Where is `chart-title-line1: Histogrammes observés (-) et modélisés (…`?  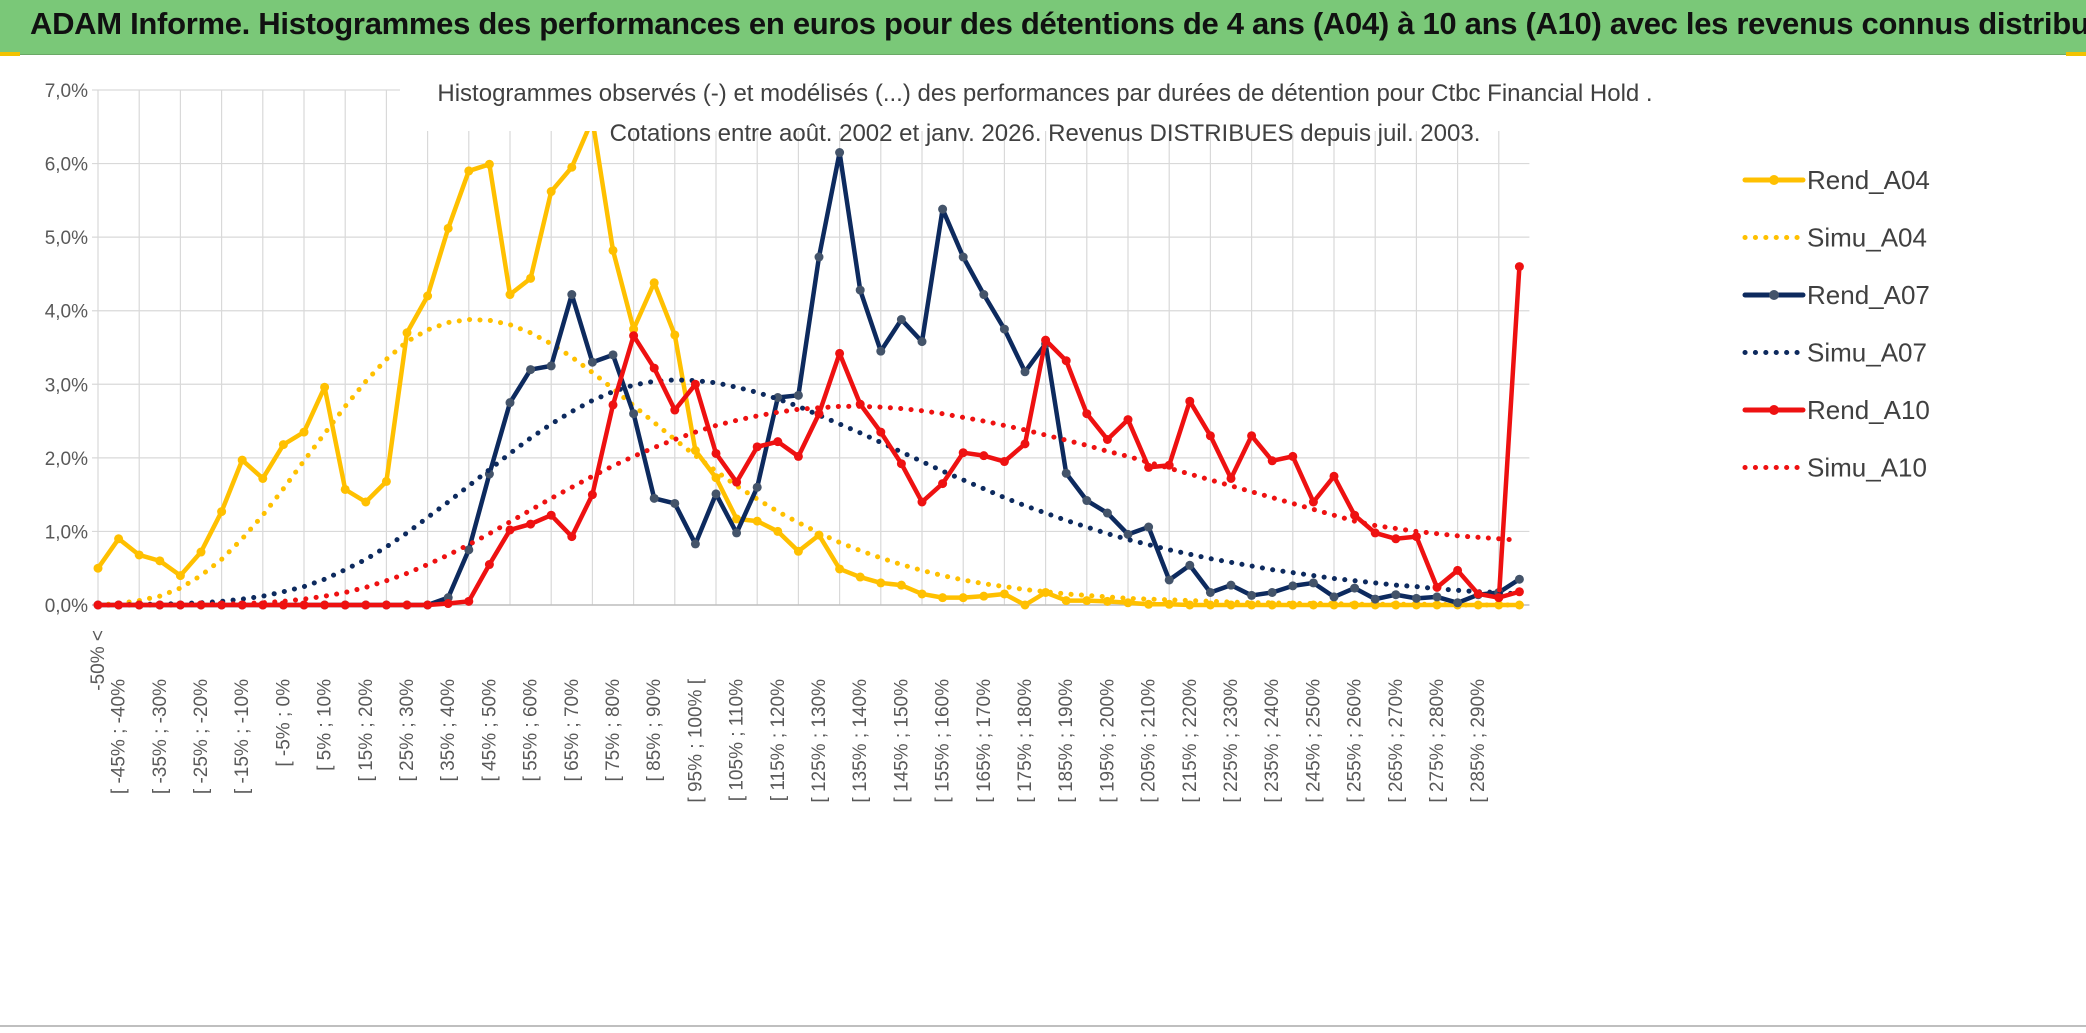 chart-title-line1: Histogrammes observés (-) et modélisés (… is located at coordinates (1044, 93).